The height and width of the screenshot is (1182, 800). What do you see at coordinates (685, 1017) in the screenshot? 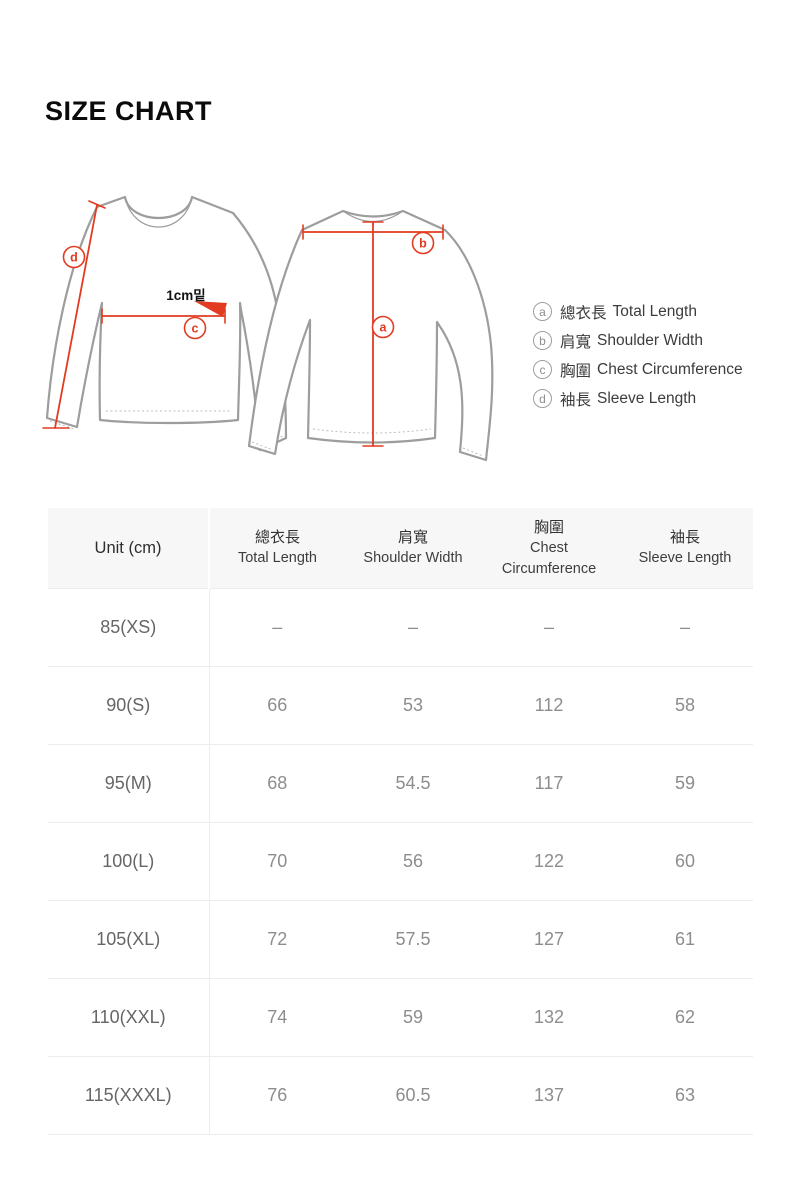
I see `value-cell: 62` at bounding box center [685, 1017].